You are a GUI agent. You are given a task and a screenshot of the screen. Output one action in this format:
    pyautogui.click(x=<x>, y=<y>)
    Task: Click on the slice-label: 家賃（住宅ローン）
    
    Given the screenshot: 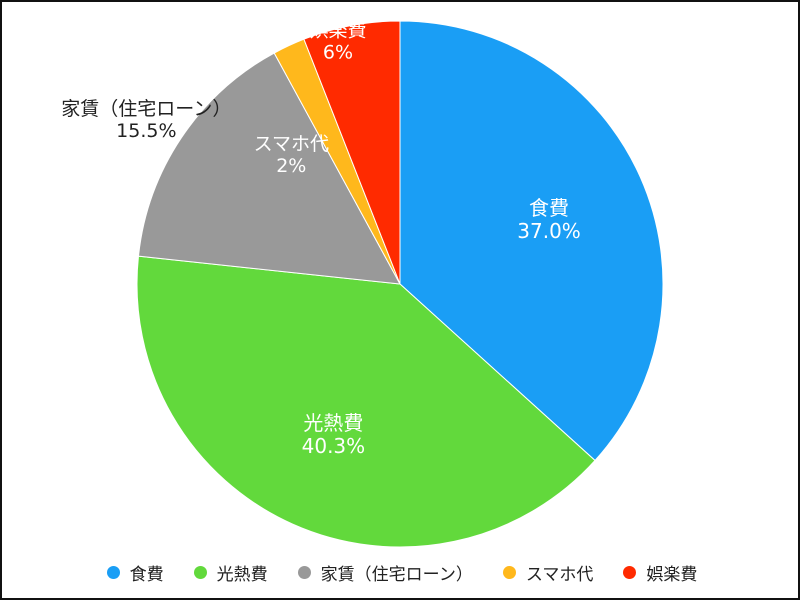 What is the action you would take?
    pyautogui.click(x=146, y=109)
    